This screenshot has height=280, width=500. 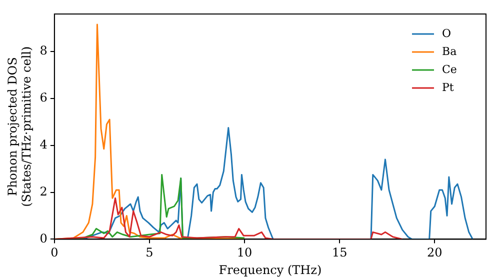 I want to click on y-tick-label: 4, so click(x=44, y=144).